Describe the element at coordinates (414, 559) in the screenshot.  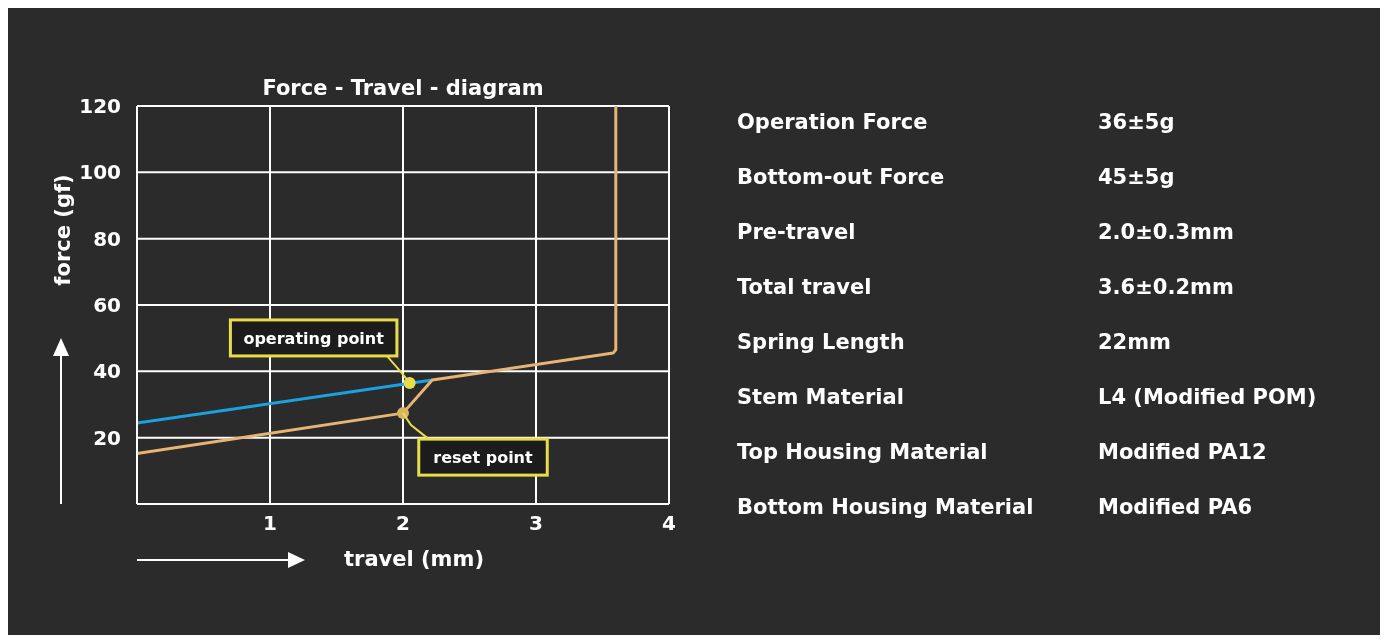
I see `x-axis-title: travel (mm)` at that location.